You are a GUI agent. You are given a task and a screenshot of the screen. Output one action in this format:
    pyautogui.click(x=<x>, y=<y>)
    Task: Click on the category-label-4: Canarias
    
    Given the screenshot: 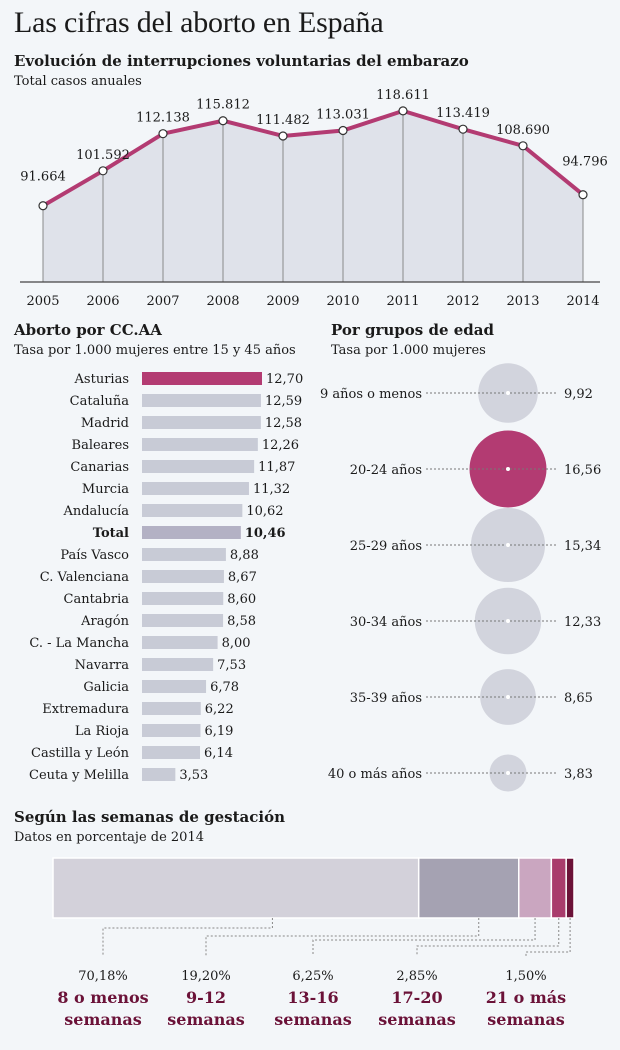 What is the action you would take?
    pyautogui.click(x=99, y=467)
    